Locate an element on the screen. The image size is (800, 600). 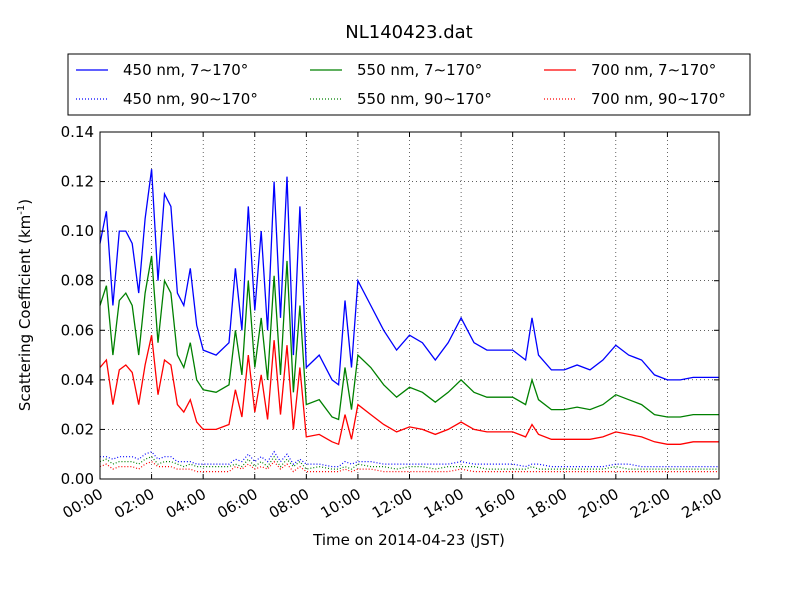
legend-label: 450 nm, 7∼170° is located at coordinates (185, 70).